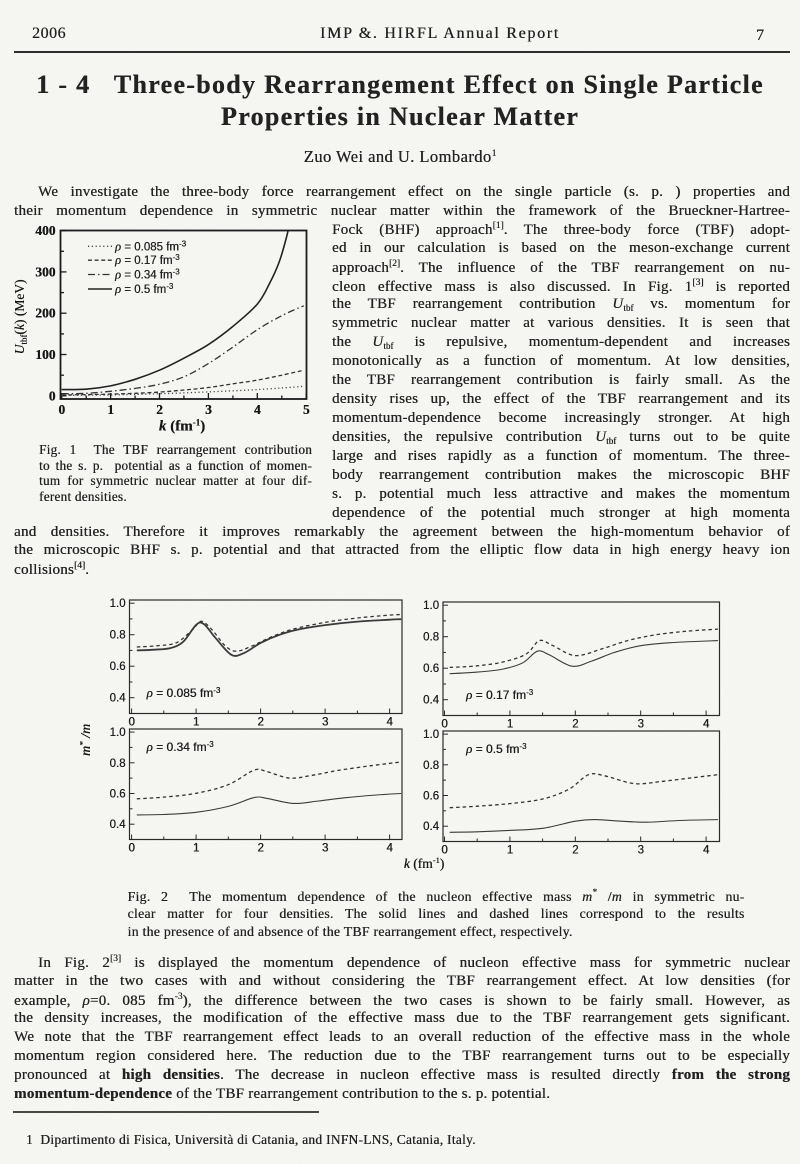 The width and height of the screenshot is (800, 1164). I want to click on svg-text: 100, so click(45, 354).